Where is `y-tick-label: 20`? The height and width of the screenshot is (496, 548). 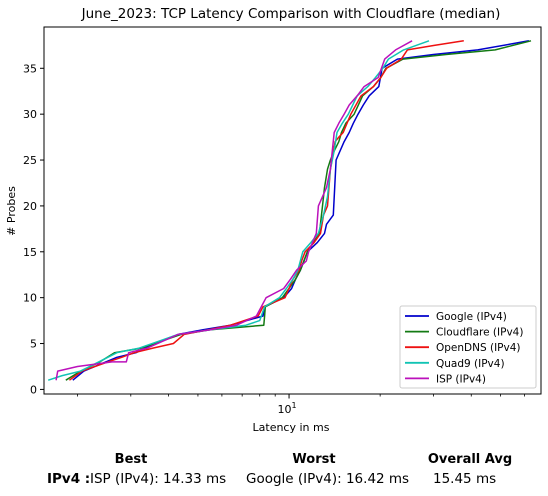 y-tick-label: 20 is located at coordinates (30, 206).